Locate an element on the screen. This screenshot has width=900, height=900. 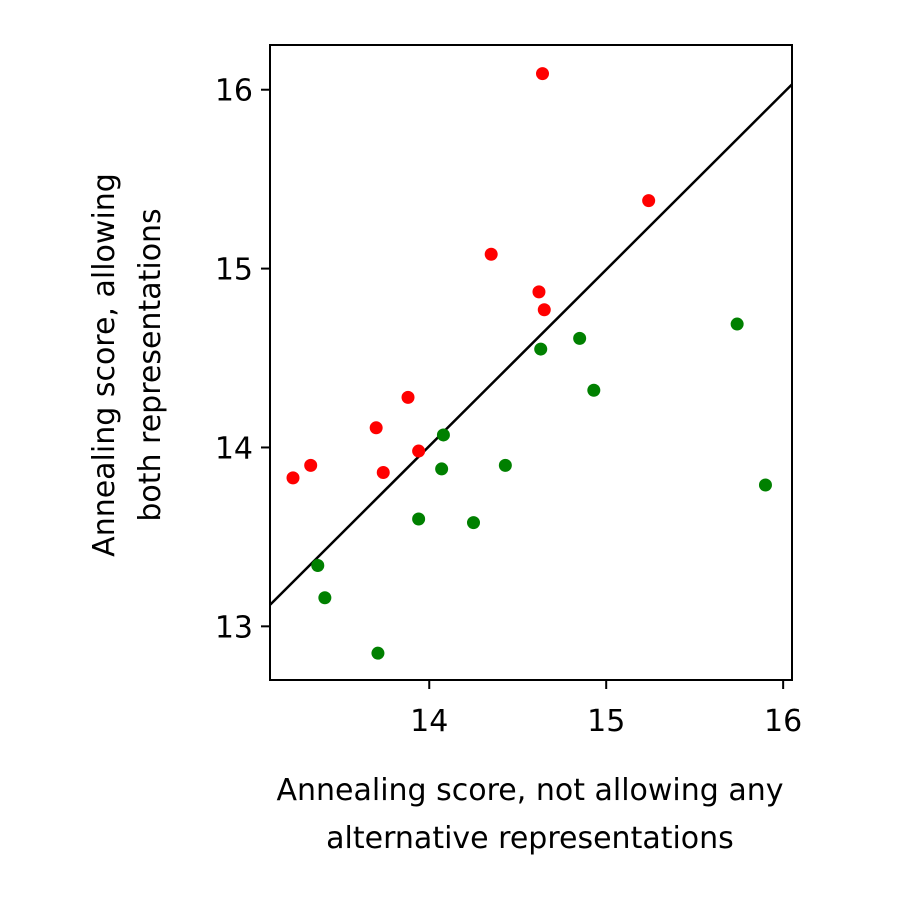
x-axis-label-line-2: alternative representations is located at coordinates (530, 838).